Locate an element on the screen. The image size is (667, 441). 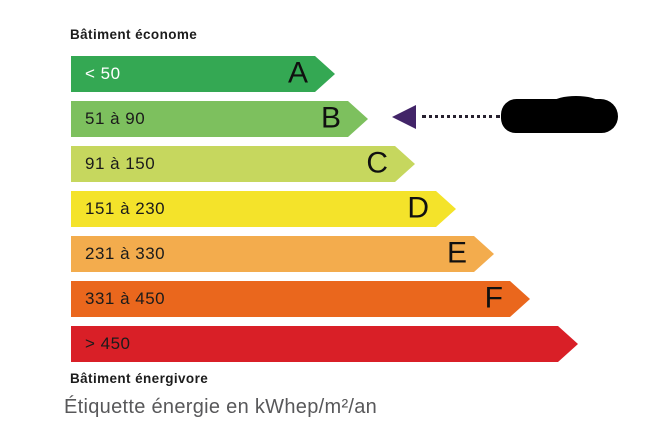
class-letter-b: B is located at coordinates (330, 118).